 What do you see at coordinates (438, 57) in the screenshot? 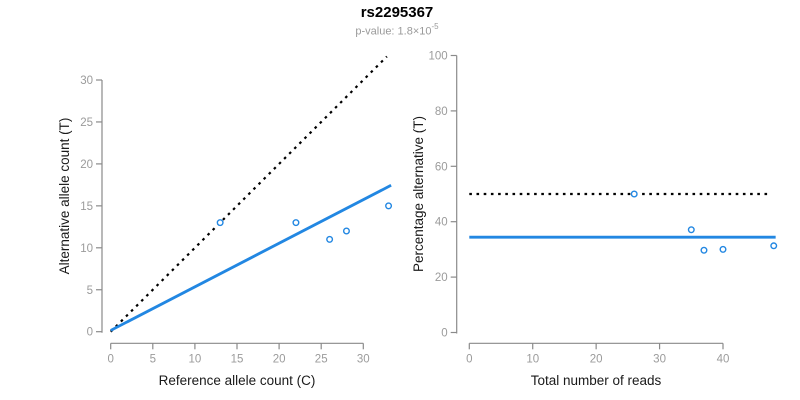
I see `y-tick-label: 100` at bounding box center [438, 57].